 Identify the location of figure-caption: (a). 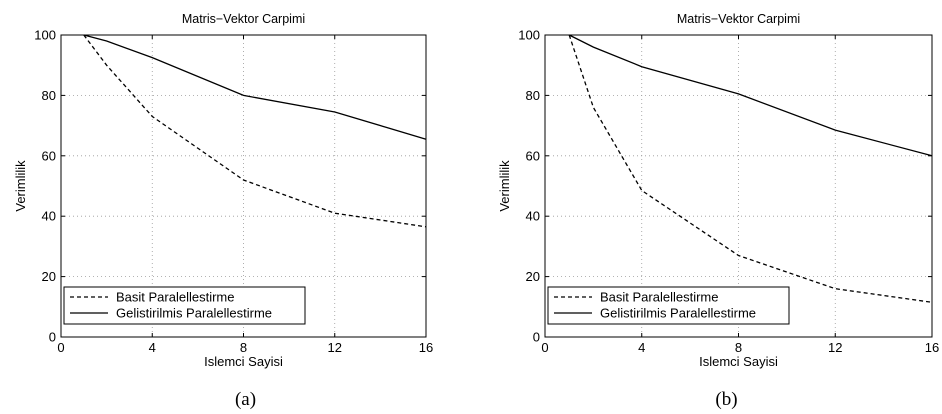
(245, 399).